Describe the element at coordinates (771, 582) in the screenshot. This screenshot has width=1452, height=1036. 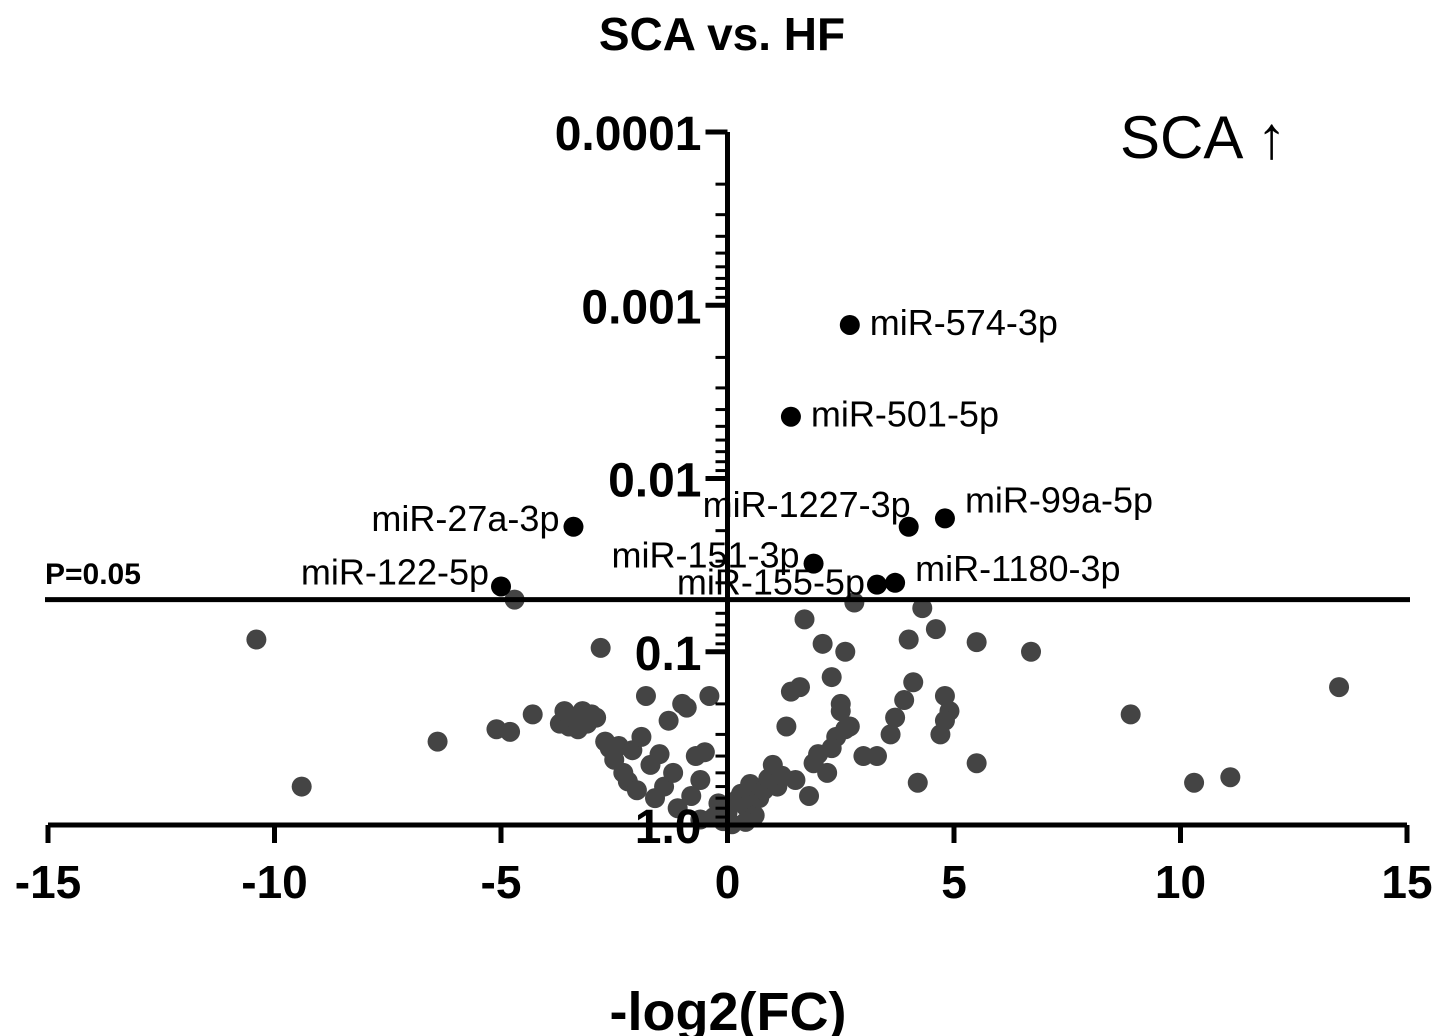
I see `point-label: miR-155-5p` at that location.